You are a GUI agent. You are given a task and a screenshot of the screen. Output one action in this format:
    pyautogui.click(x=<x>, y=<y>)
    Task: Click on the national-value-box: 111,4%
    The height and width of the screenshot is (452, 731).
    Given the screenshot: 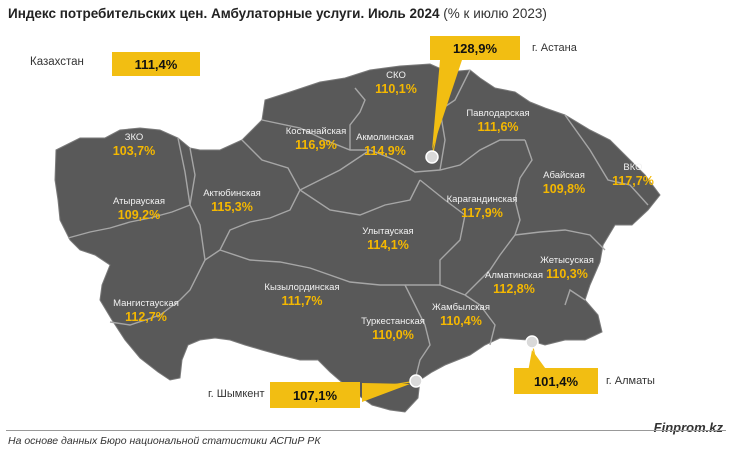 What is the action you would take?
    pyautogui.click(x=156, y=64)
    